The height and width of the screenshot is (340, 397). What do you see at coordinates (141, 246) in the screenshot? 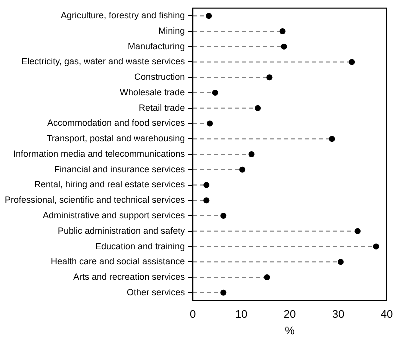
I see `y-tick-label: Education and training` at bounding box center [141, 246].